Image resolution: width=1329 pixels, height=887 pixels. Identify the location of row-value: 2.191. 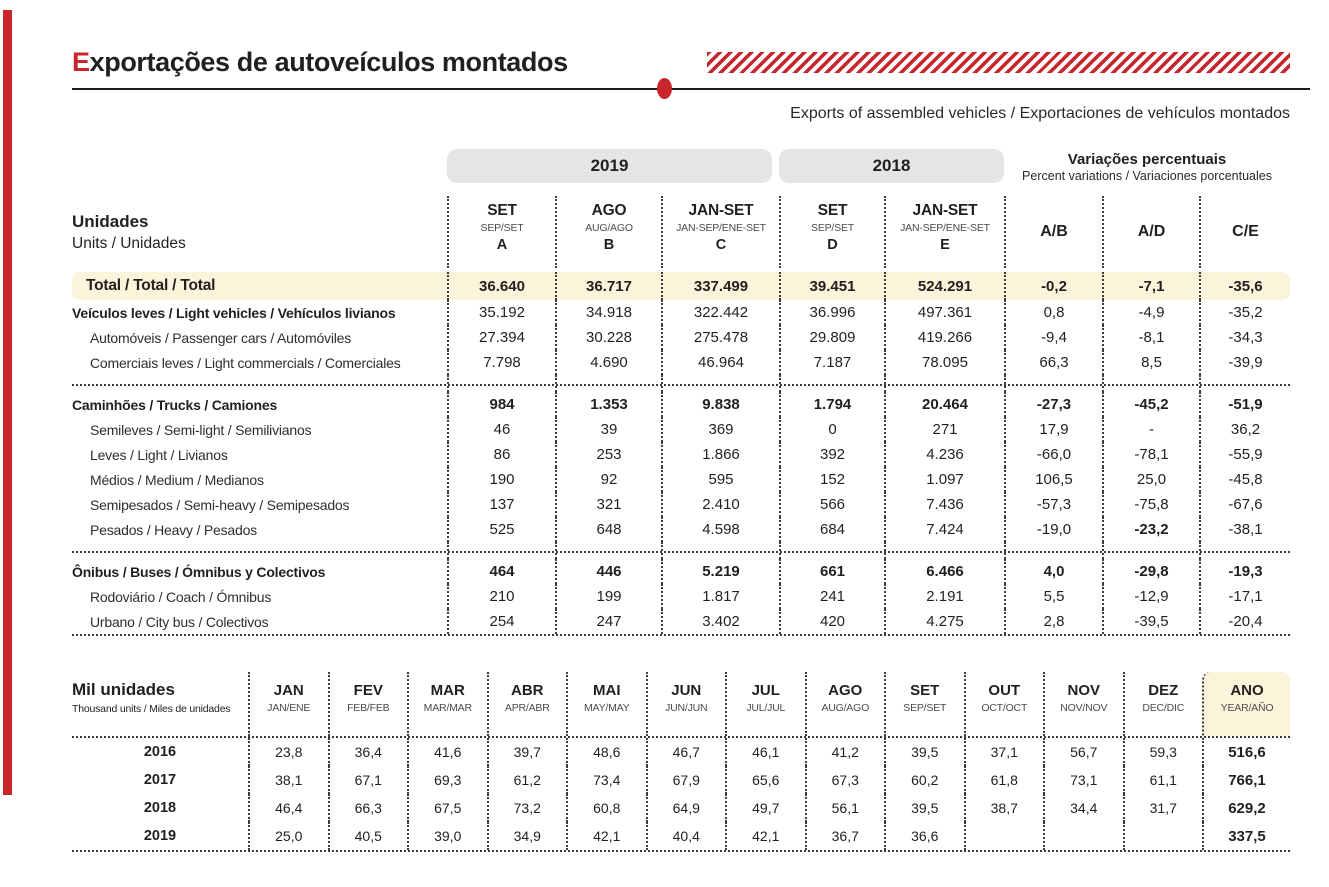
(944, 596).